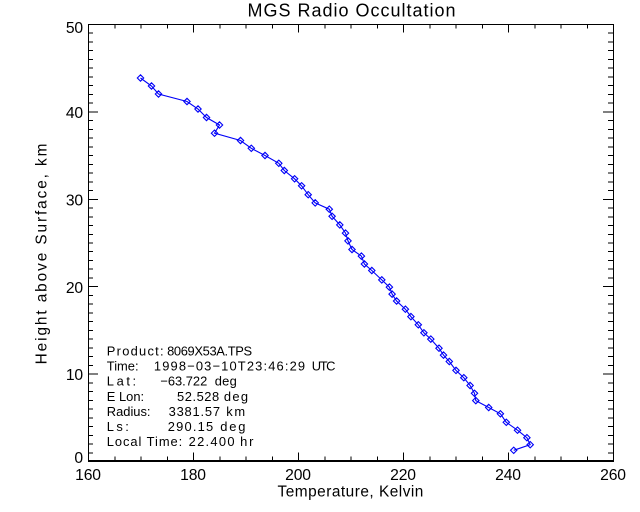  What do you see at coordinates (78, 458) in the screenshot?
I see `svg-text: 0` at bounding box center [78, 458].